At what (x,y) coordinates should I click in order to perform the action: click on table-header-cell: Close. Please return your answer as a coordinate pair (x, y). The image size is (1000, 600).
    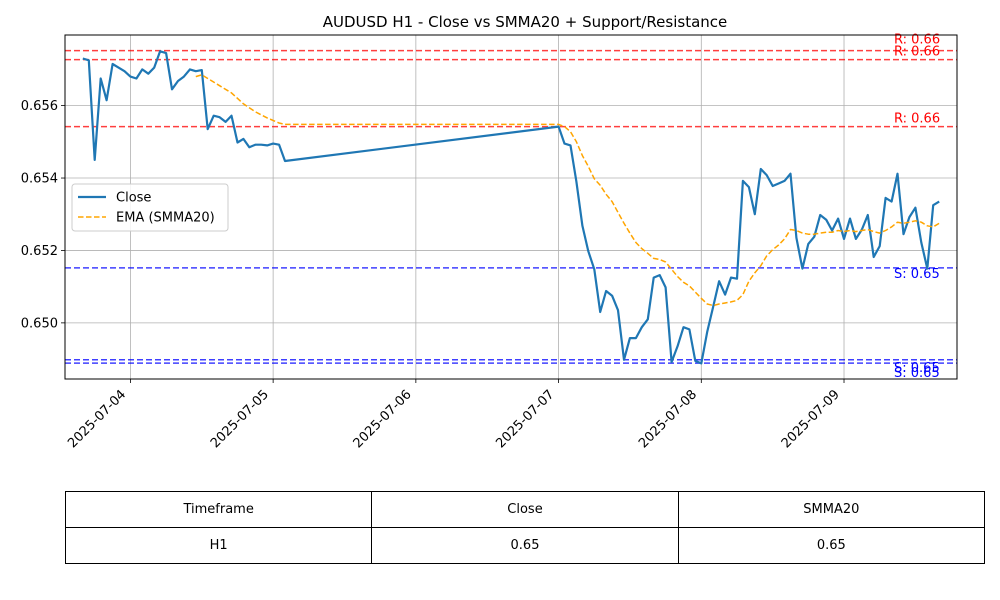
    Looking at the image, I should click on (525, 509).